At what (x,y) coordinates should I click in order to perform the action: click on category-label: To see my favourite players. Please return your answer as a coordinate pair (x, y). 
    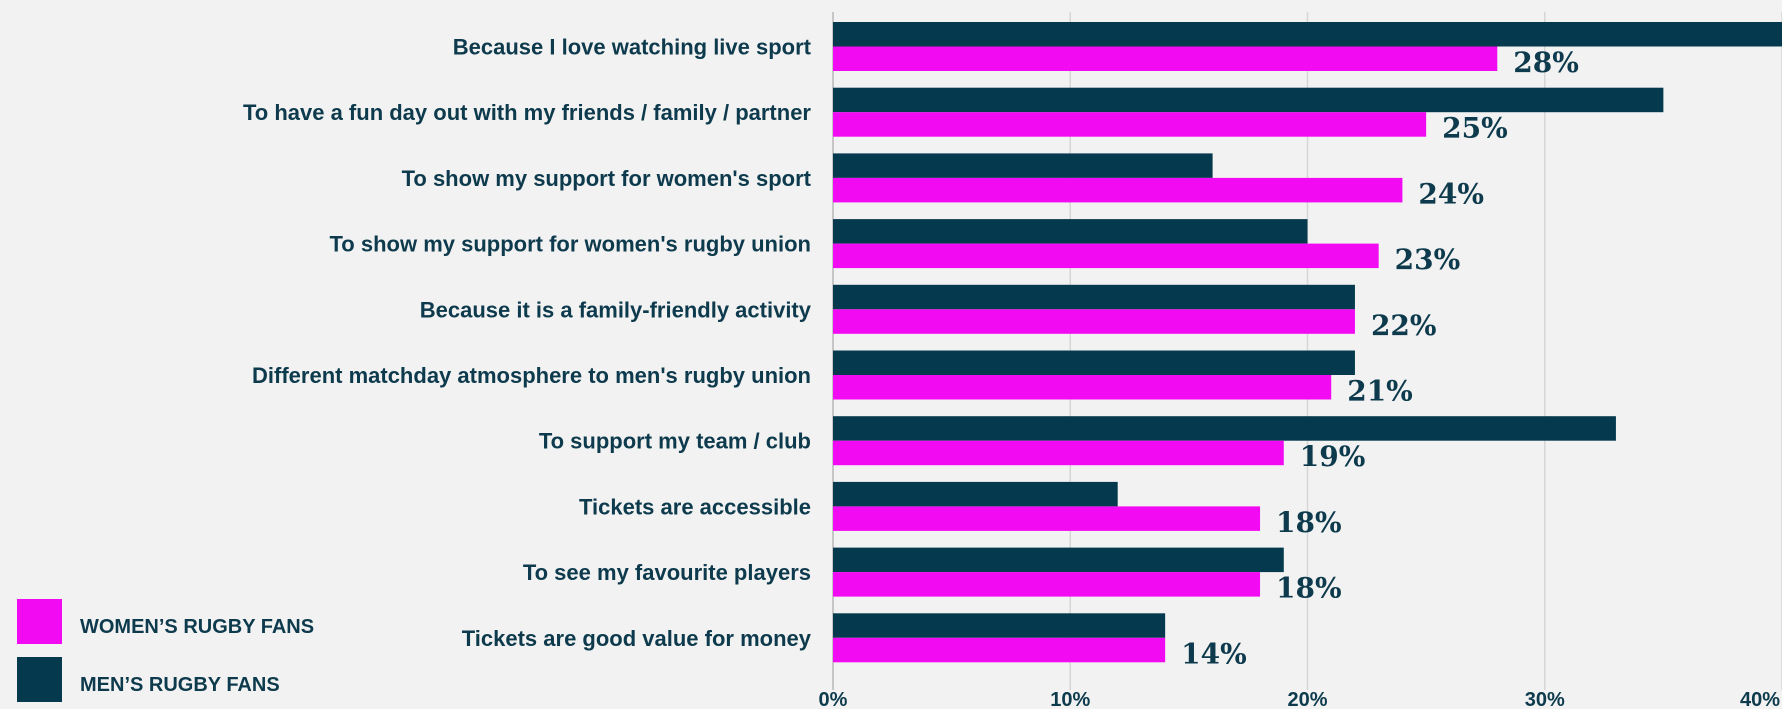
    Looking at the image, I should click on (667, 572).